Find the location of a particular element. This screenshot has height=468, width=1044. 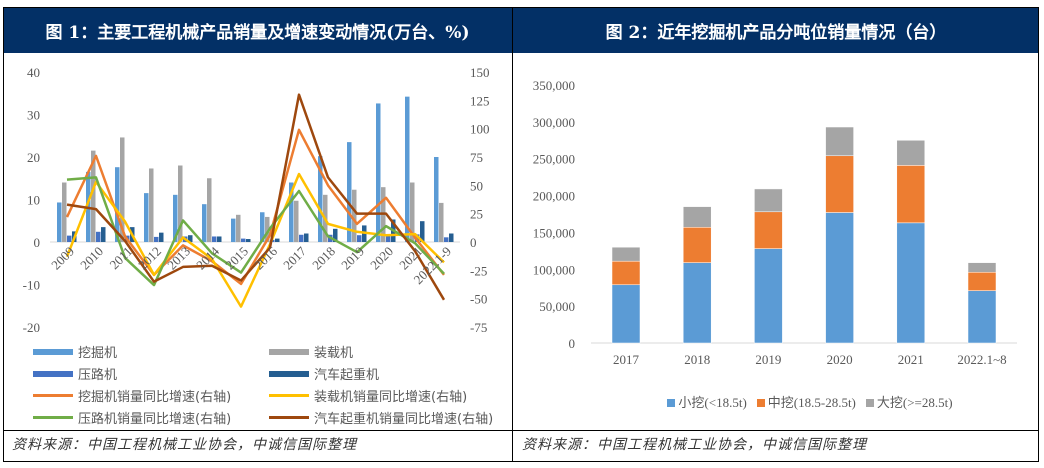

x-axis-tick: 2022.1~8 is located at coordinates (981, 359).